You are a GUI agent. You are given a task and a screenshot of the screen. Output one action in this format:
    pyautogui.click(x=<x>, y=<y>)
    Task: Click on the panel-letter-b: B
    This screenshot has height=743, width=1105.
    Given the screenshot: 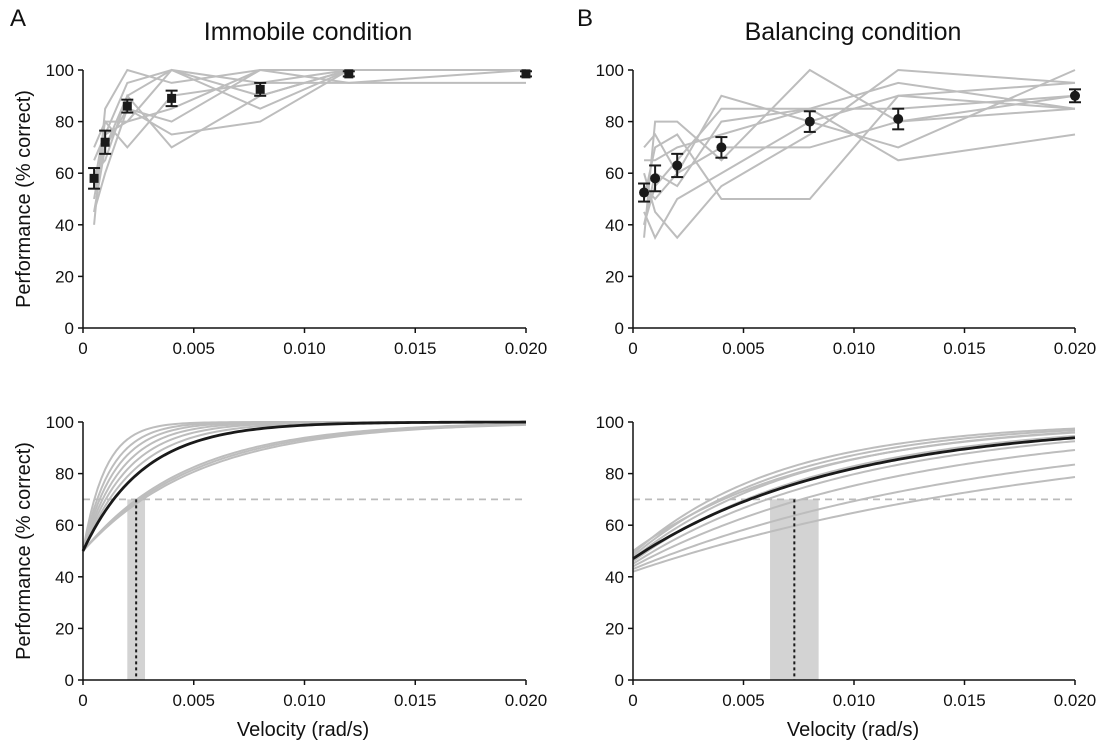 What is the action you would take?
    pyautogui.click(x=585, y=18)
    